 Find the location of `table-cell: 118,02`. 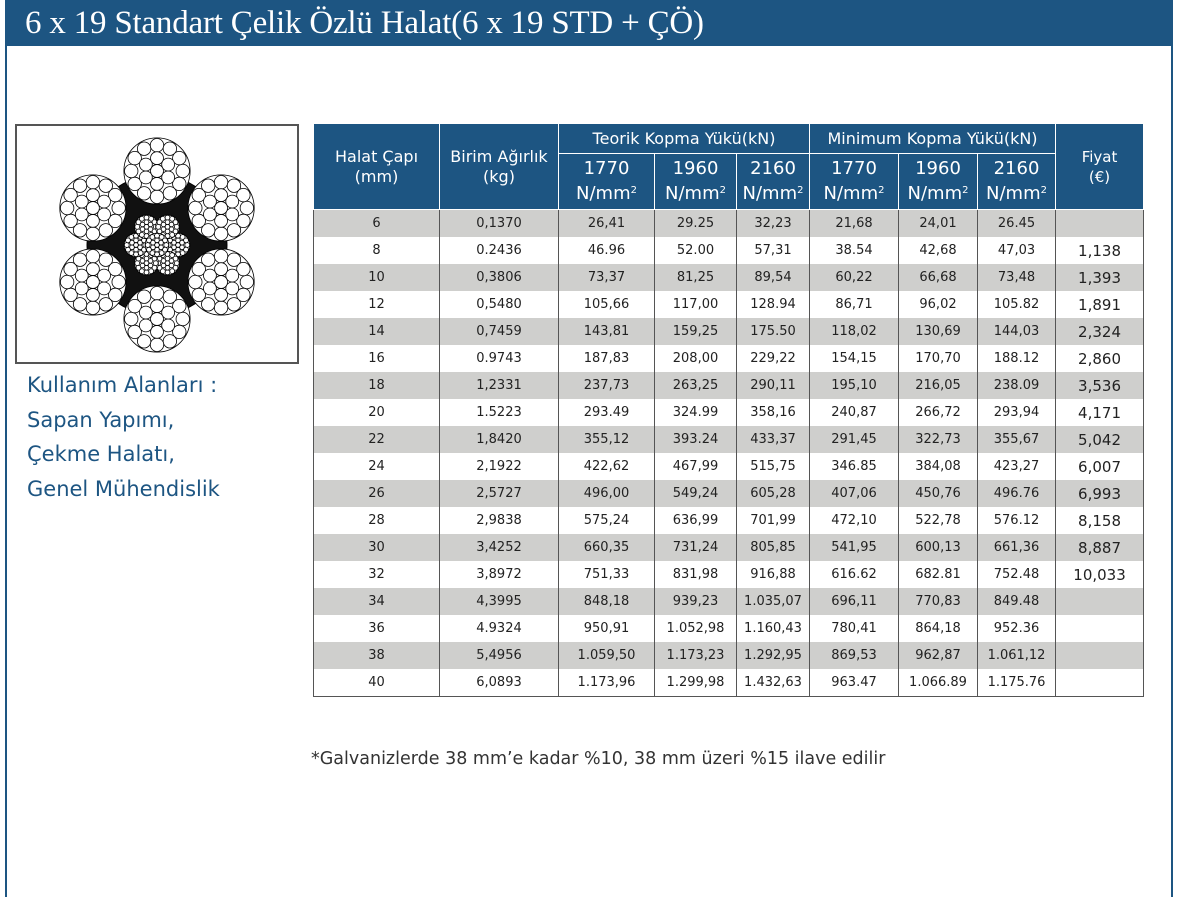

table-cell: 118,02 is located at coordinates (854, 331).